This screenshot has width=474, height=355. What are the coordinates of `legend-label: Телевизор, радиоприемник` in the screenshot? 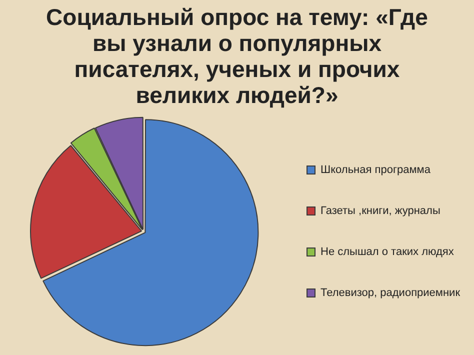 It's located at (390, 293).